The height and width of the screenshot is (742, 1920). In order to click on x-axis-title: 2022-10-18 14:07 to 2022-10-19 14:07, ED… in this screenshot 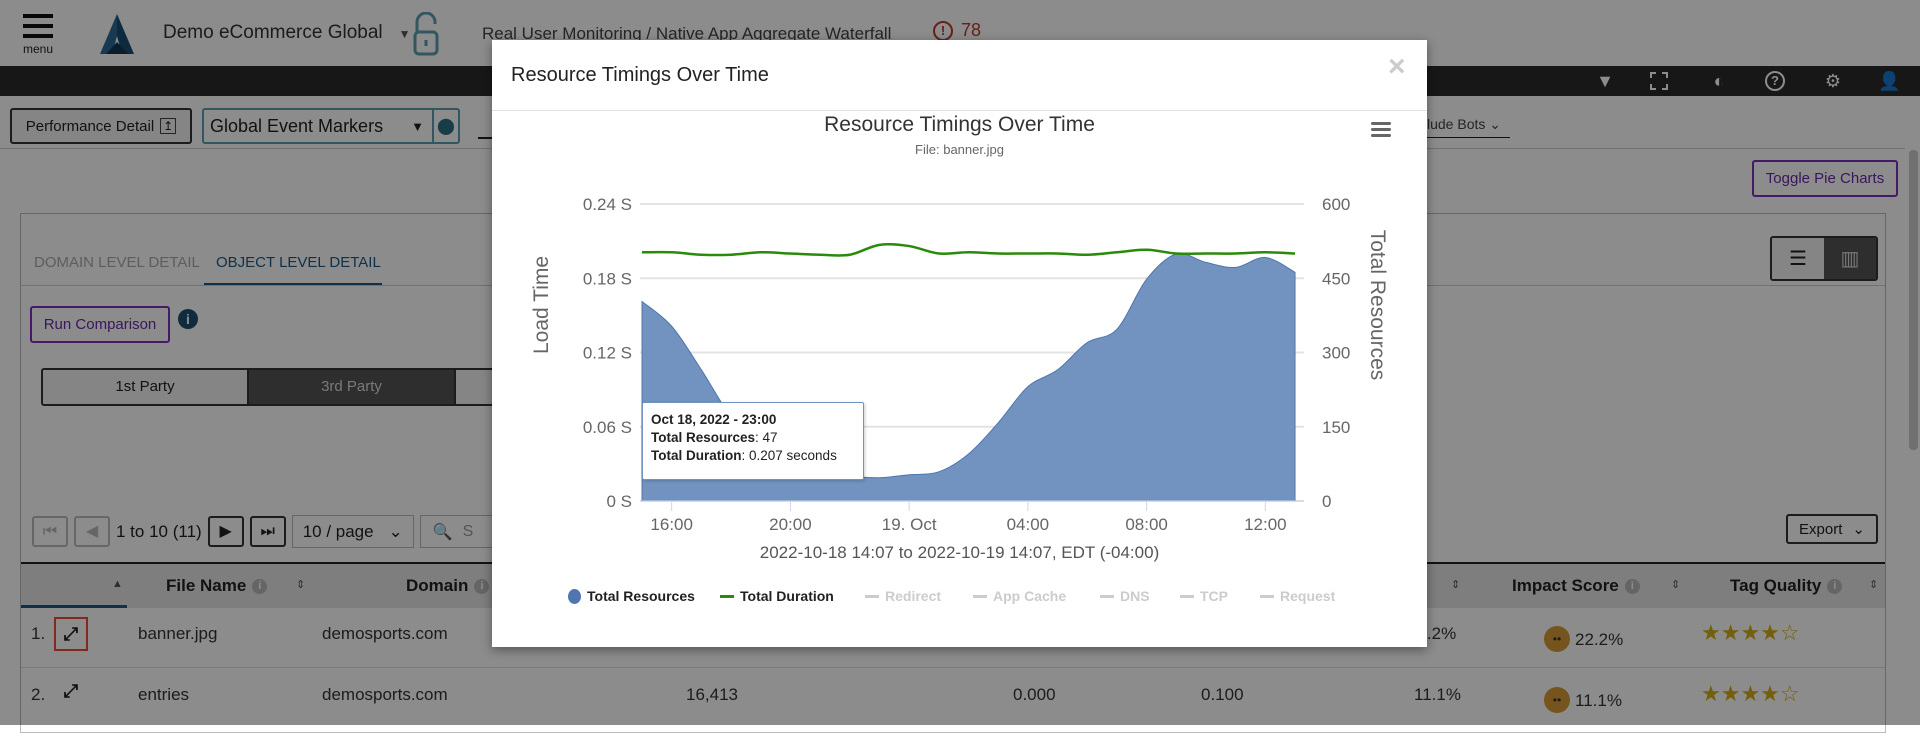, I will do `click(959, 552)`.